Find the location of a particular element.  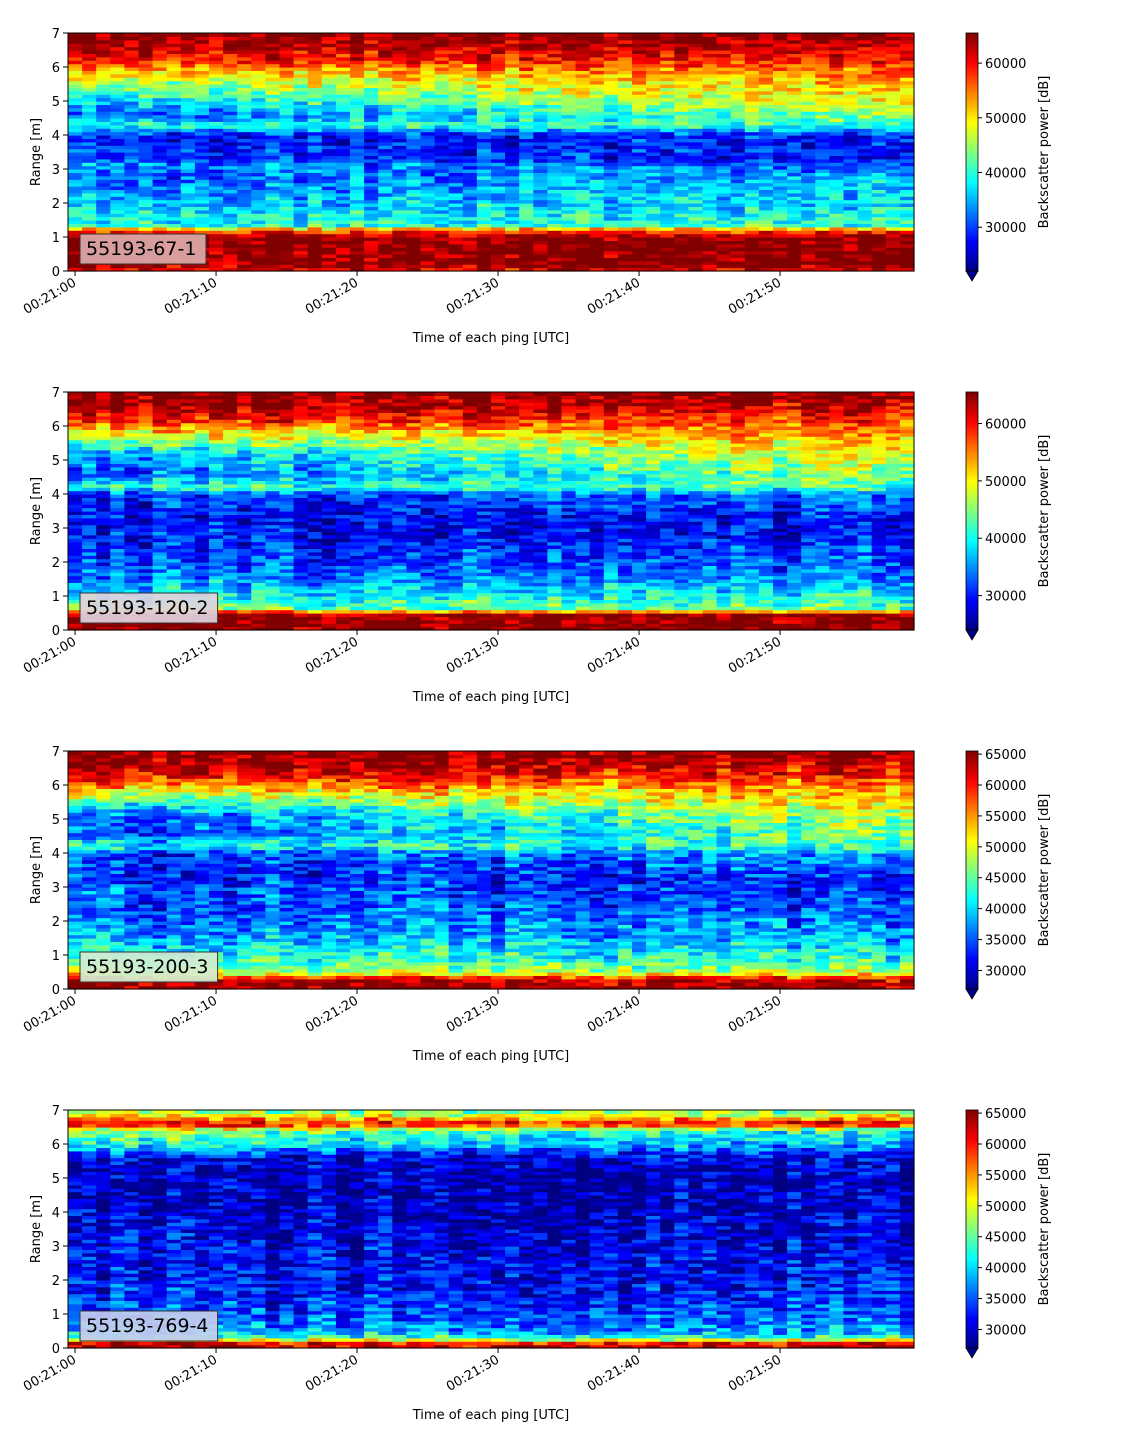

y-tick-label: 7 is located at coordinates (56, 34).